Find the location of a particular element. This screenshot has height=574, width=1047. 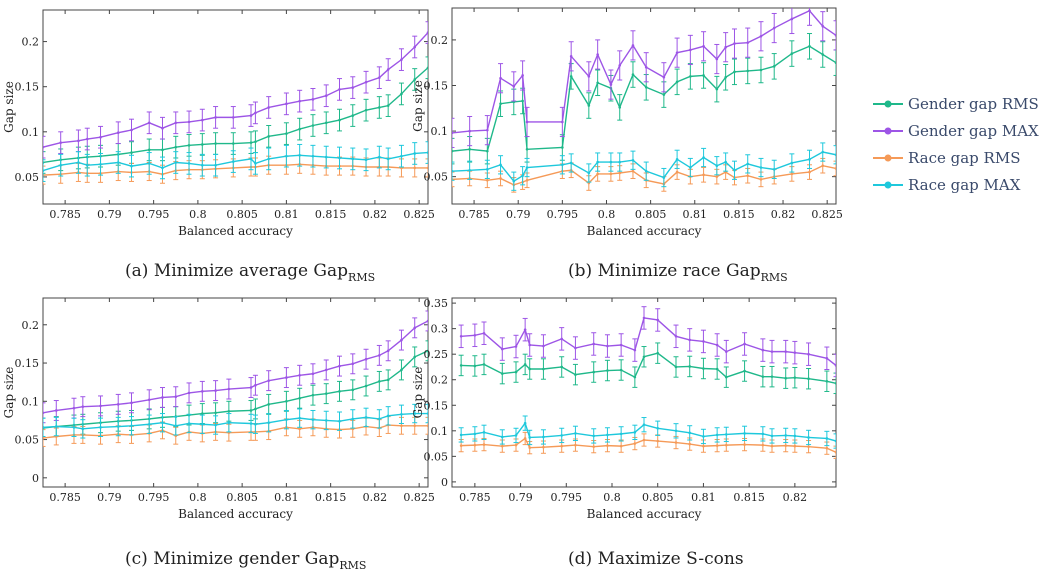

series-race-gap-max is located at coordinates (647, 432).